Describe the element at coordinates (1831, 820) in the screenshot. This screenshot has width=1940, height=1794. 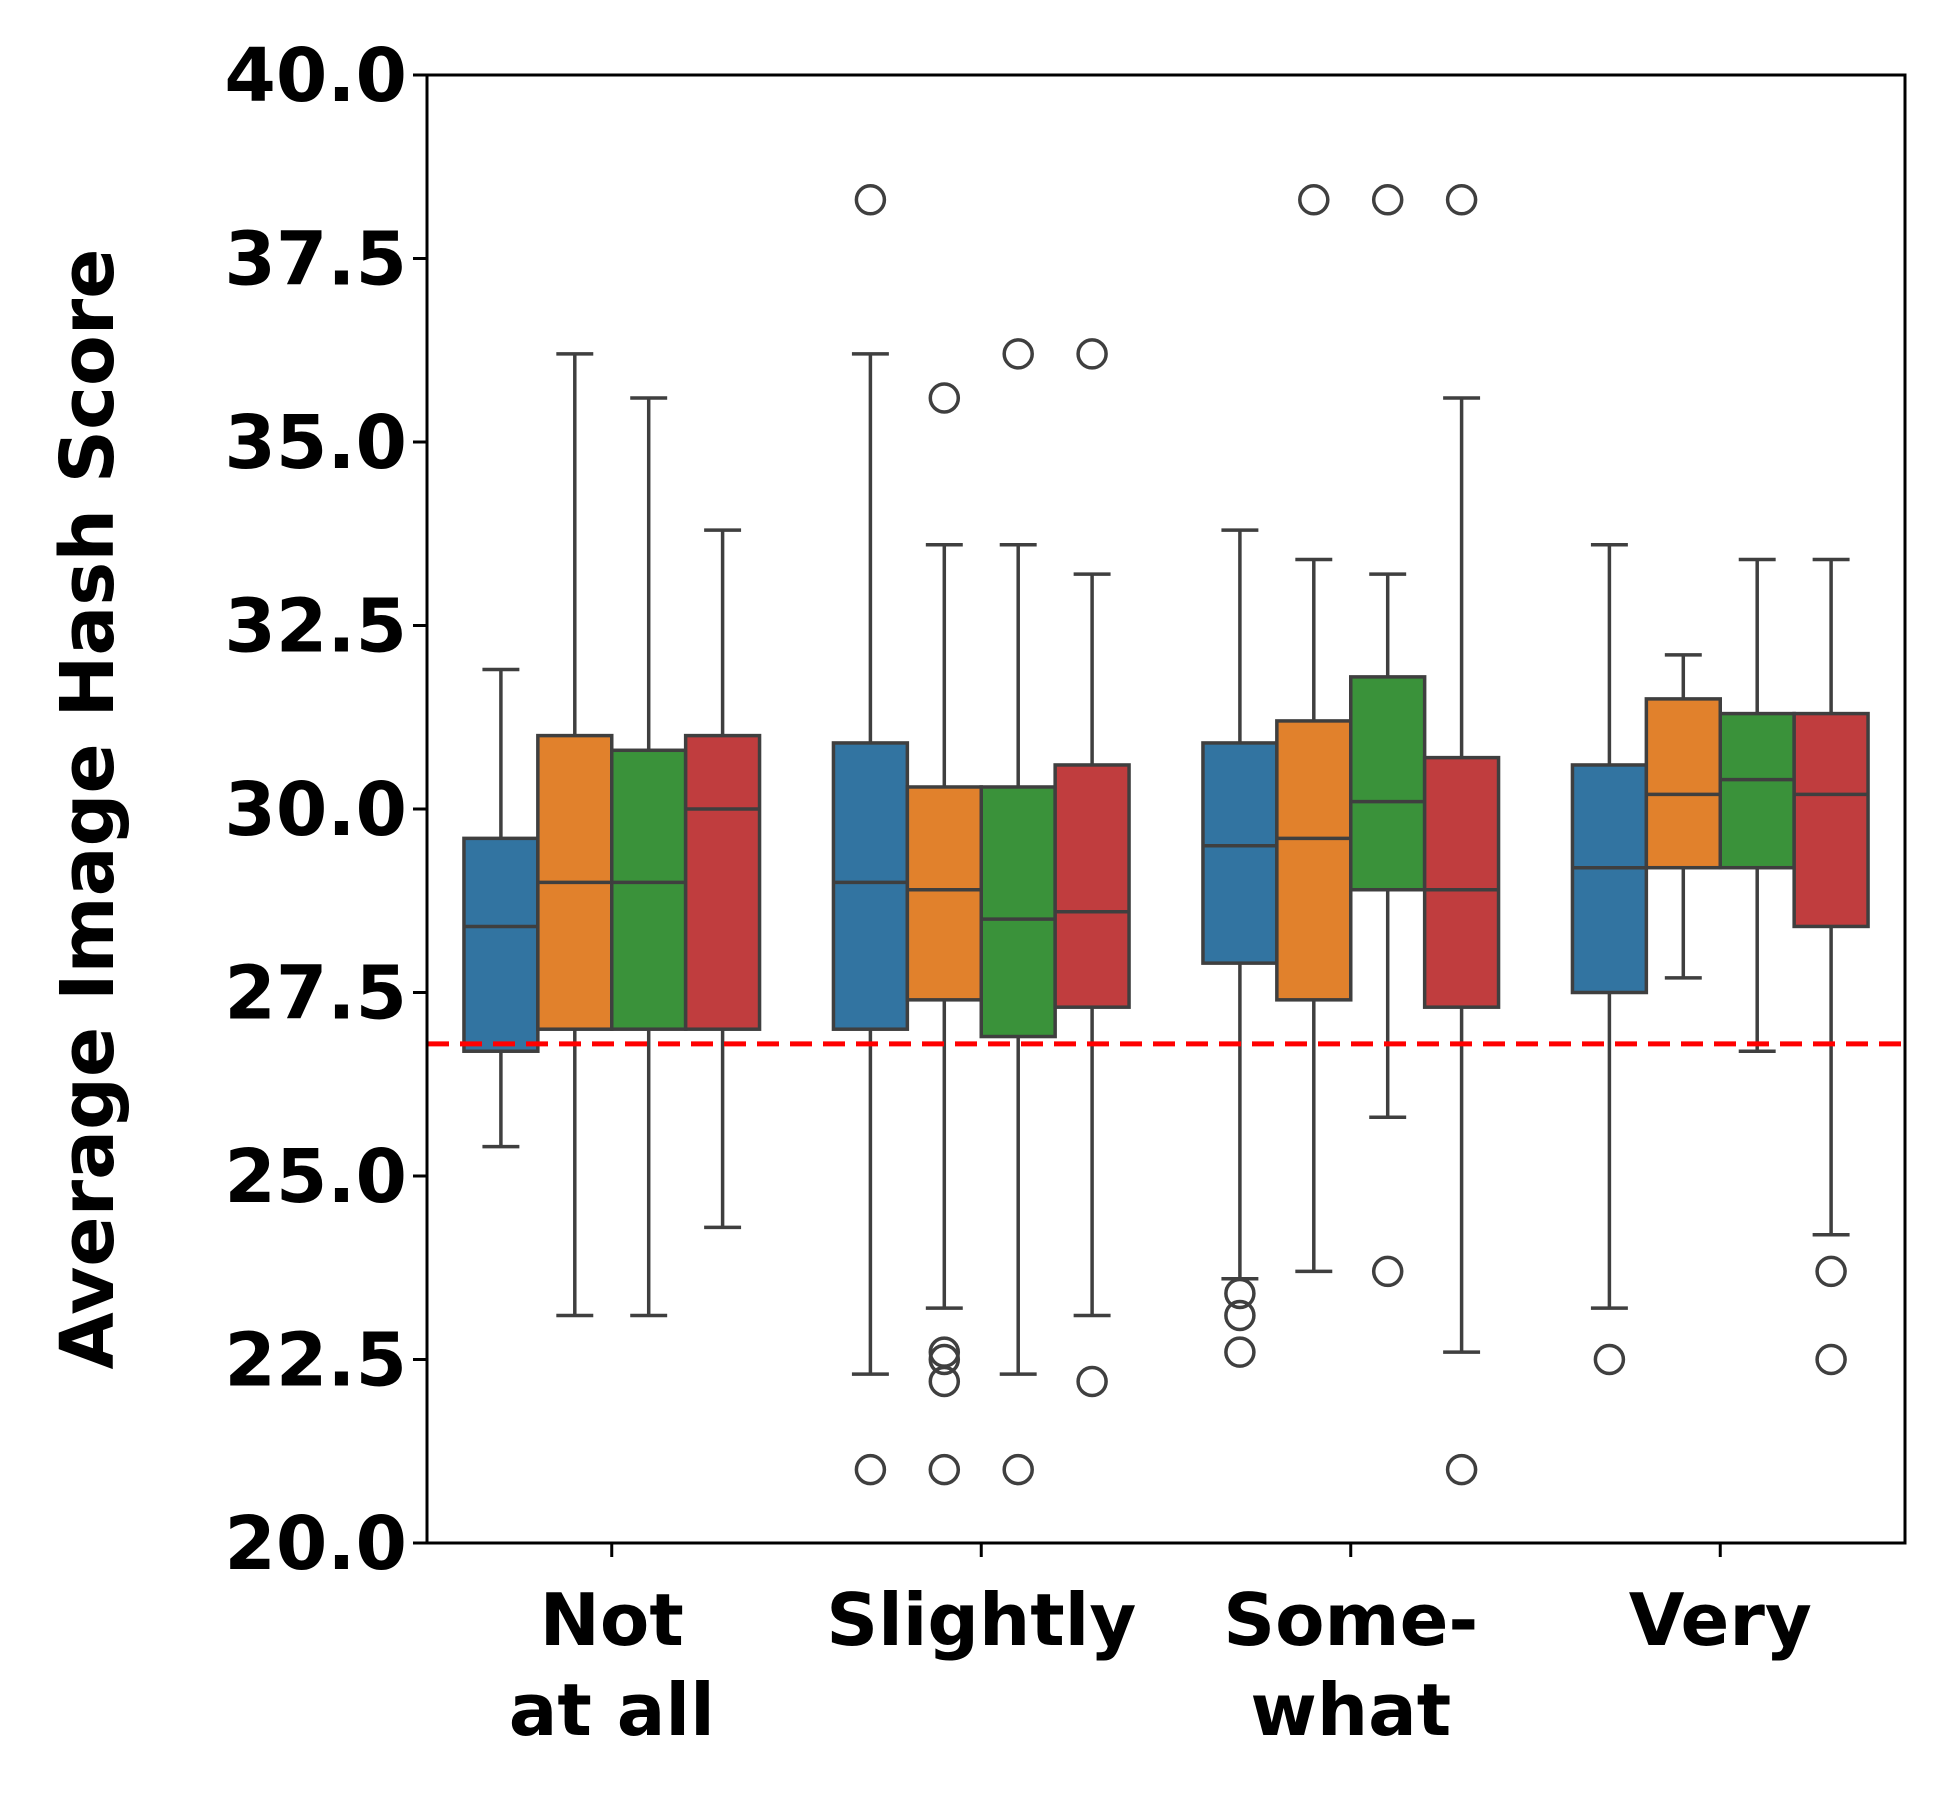
I see `box-c3-s3` at that location.